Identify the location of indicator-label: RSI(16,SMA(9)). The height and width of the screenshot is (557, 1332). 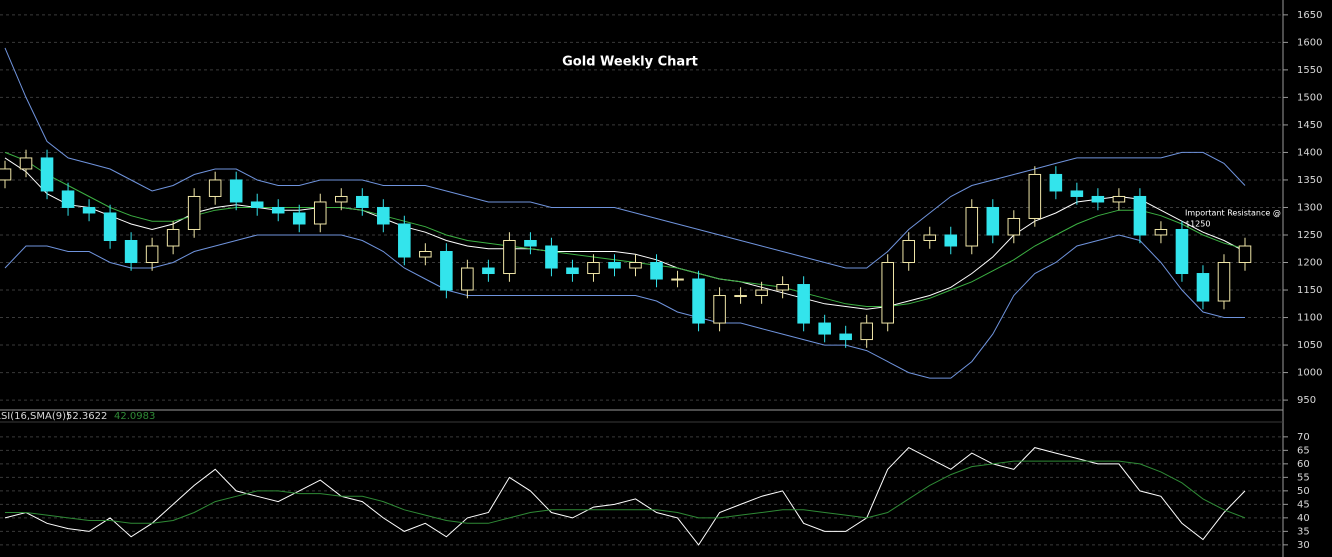
(35, 416).